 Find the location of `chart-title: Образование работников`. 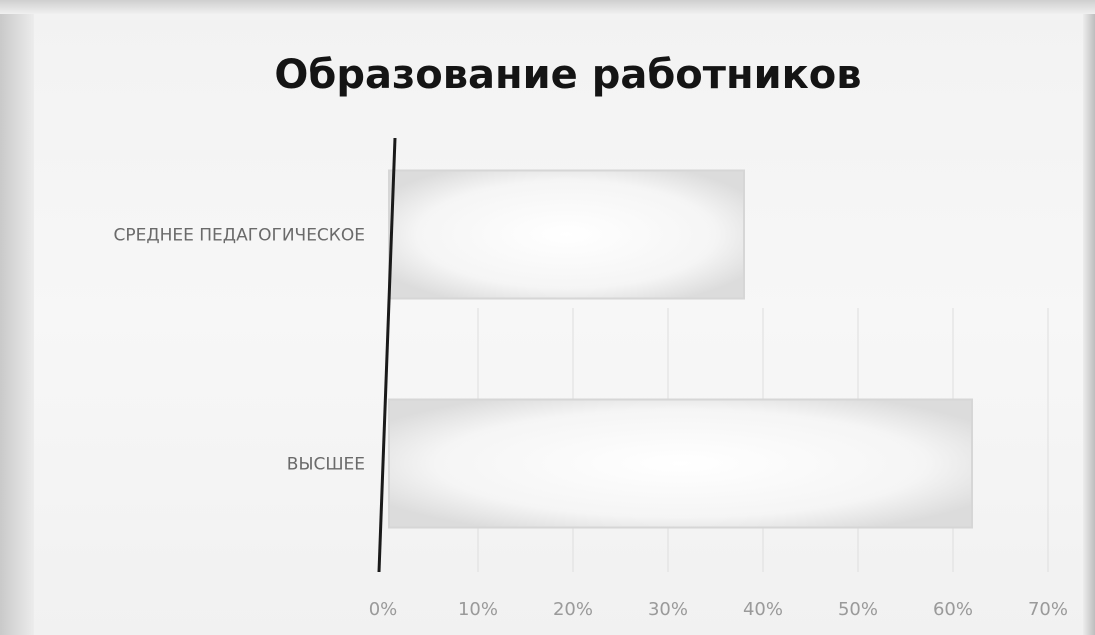

chart-title: Образование работников is located at coordinates (567, 75).